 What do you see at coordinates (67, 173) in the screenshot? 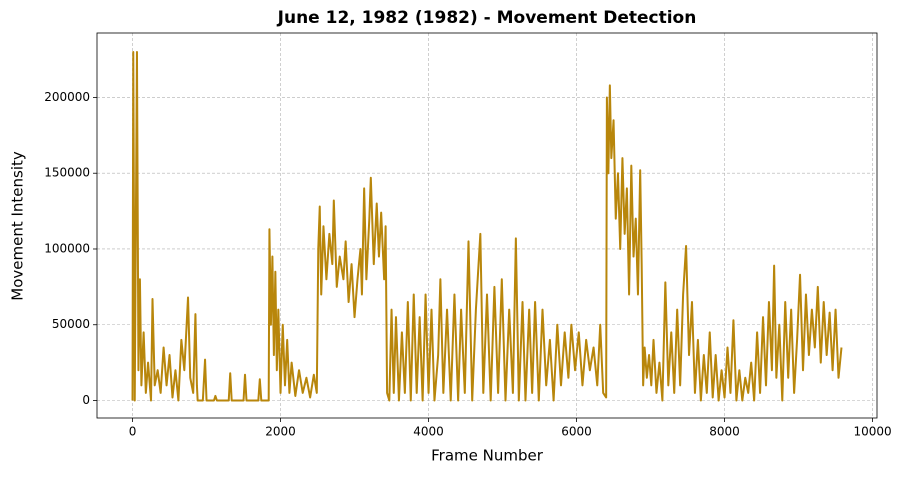
I see `y-tick-label: 150000` at bounding box center [67, 173].